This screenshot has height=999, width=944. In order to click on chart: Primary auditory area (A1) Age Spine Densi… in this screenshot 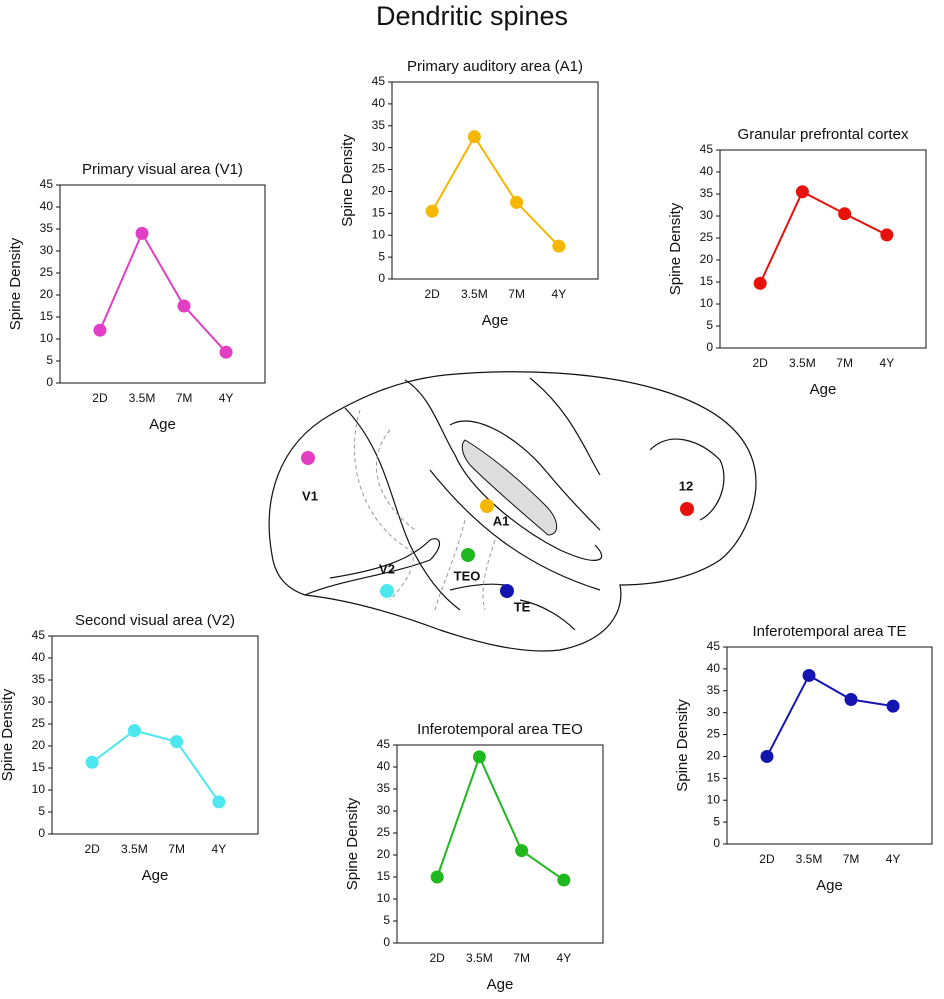, I will do `click(469, 193)`.